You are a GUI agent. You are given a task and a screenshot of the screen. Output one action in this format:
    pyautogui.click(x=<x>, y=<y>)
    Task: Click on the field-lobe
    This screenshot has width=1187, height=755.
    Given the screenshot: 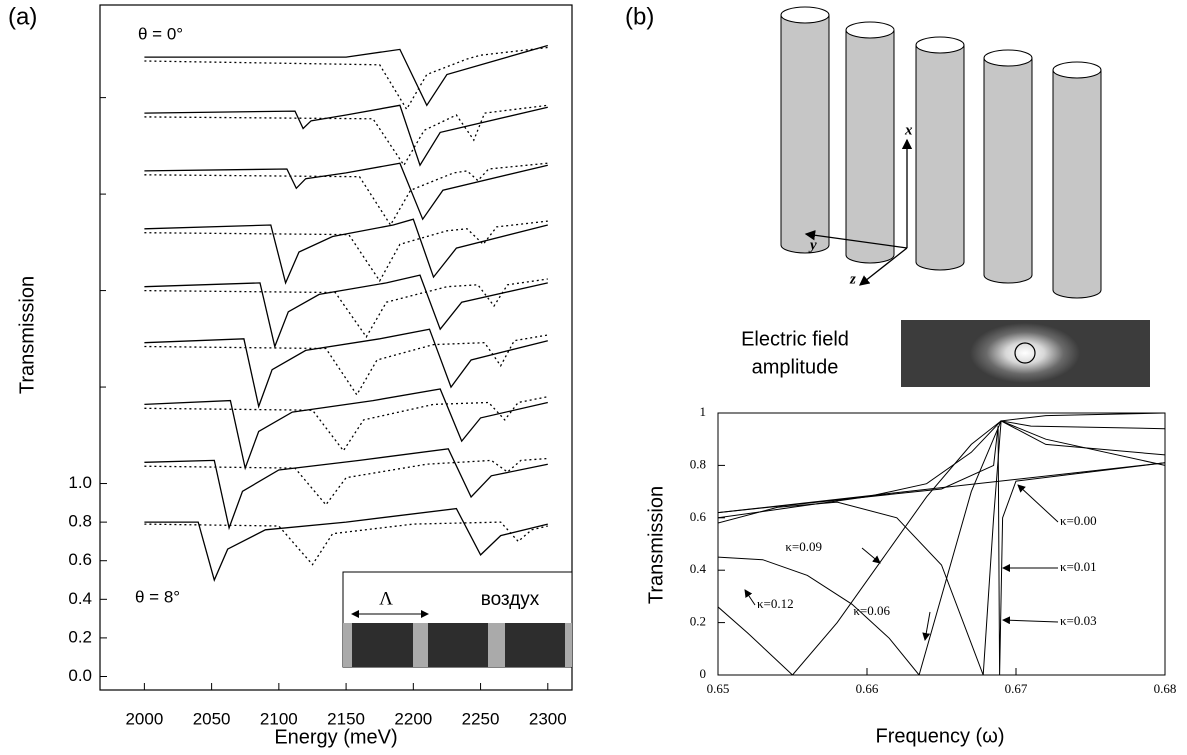 What is the action you would take?
    pyautogui.click(x=1025, y=353)
    